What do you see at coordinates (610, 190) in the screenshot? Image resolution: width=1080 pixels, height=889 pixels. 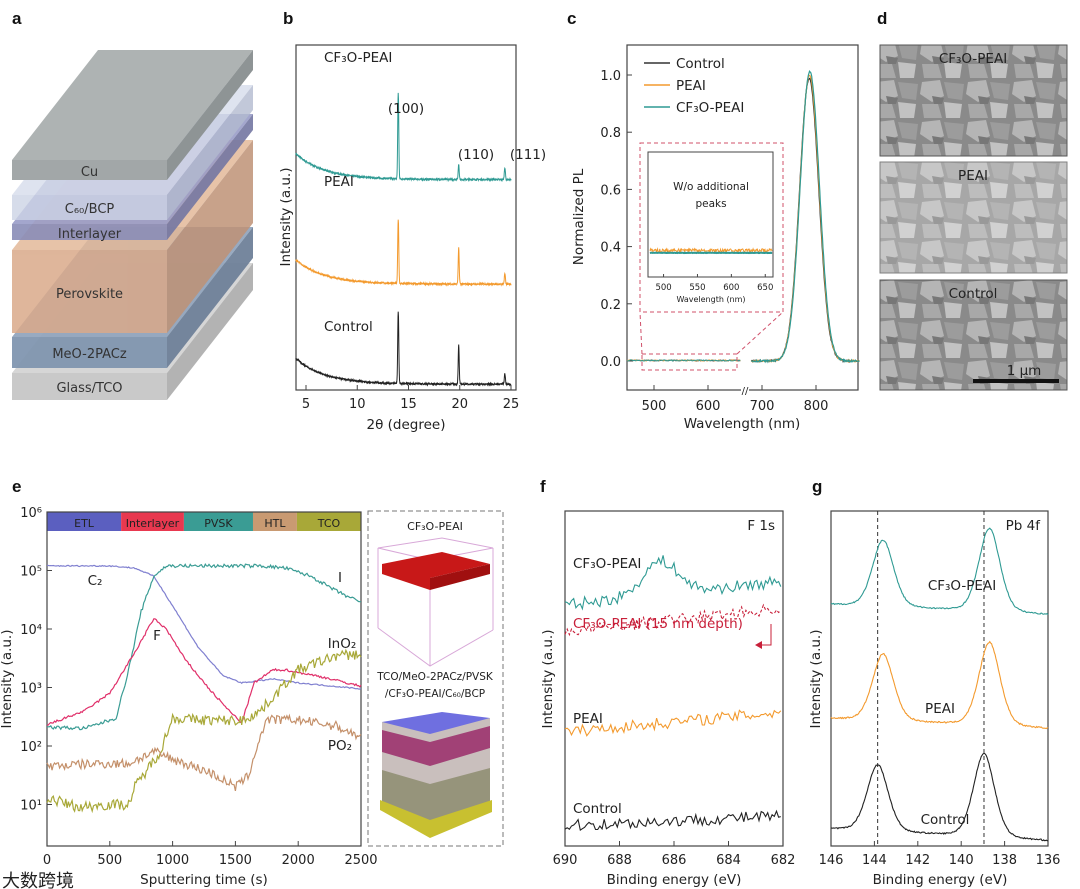 I see `y-tick-label: 0.6` at bounding box center [610, 190].